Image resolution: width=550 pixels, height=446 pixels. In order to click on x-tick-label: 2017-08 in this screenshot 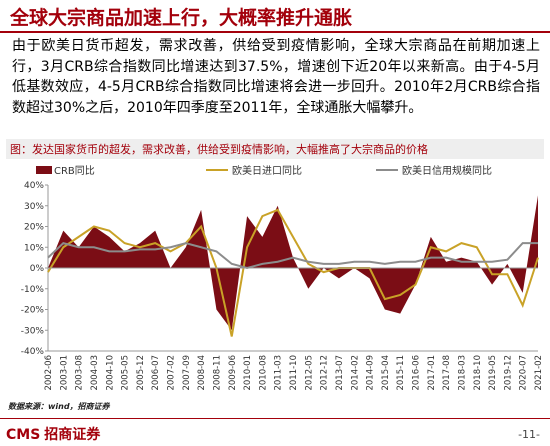, I will do `click(447, 373)`.